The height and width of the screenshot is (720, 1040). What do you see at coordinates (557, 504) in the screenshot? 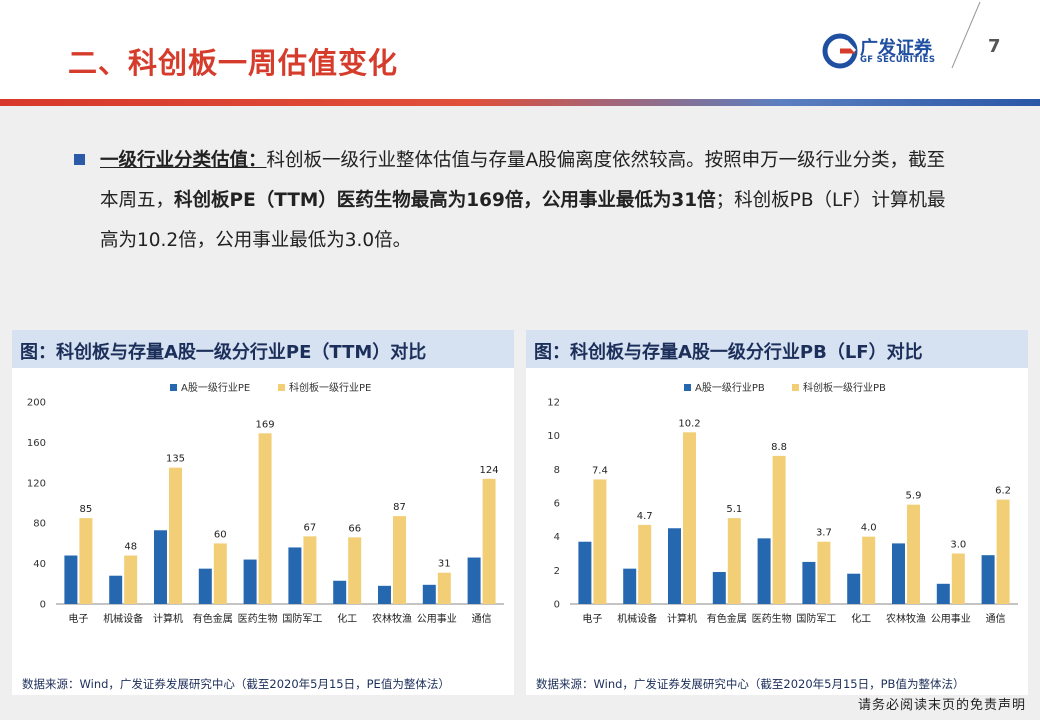
I see `y-tick-label: 6` at bounding box center [557, 504].